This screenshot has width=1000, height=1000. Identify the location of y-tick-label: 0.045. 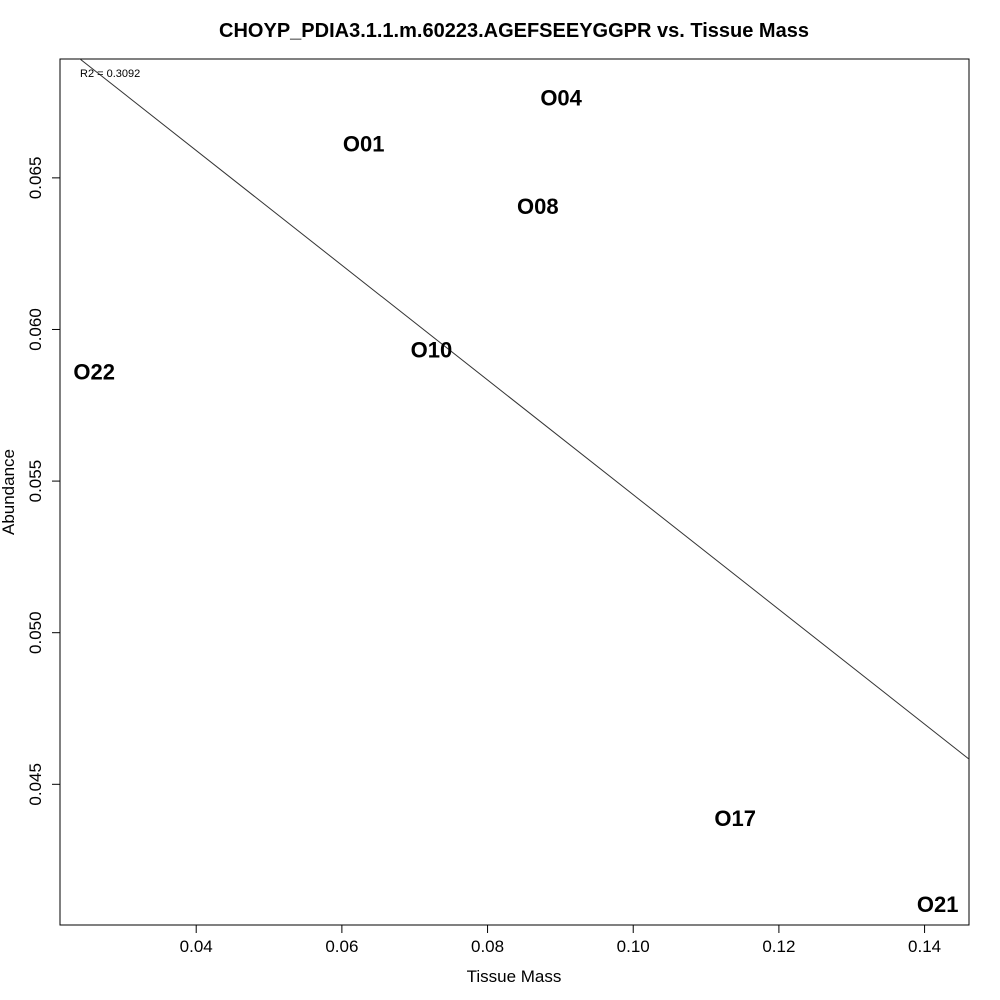
(35, 784).